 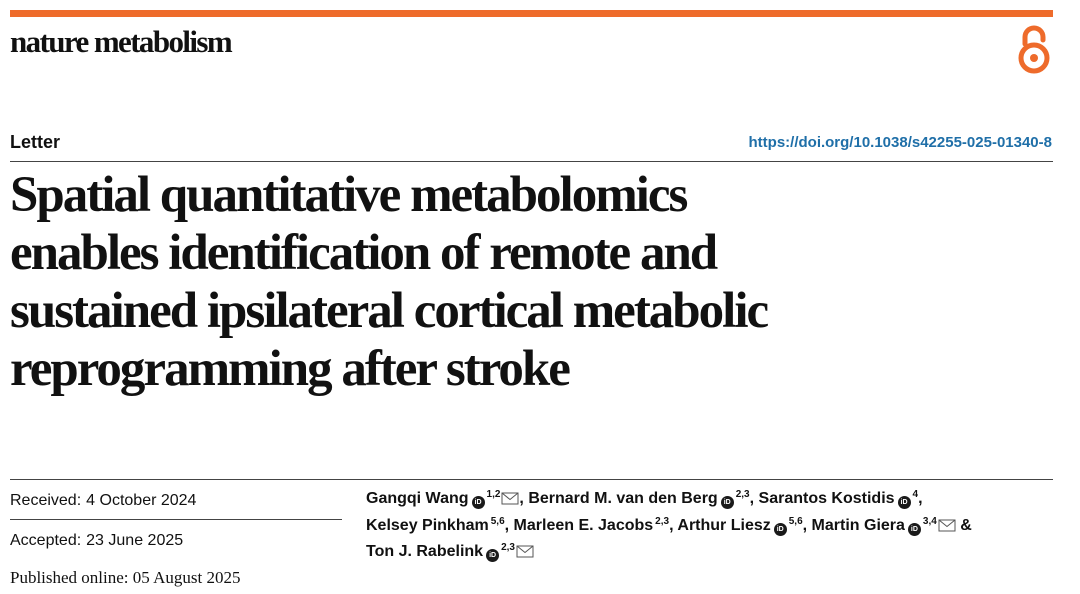 I want to click on author: Ton J. Rabelink iD2,3, so click(x=450, y=552).